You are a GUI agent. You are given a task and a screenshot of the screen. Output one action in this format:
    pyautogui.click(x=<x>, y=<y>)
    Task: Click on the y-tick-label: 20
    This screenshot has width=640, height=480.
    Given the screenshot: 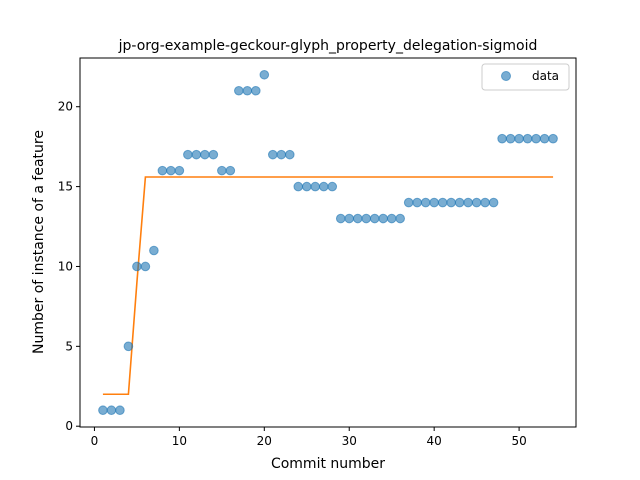 What is the action you would take?
    pyautogui.click(x=65, y=107)
    